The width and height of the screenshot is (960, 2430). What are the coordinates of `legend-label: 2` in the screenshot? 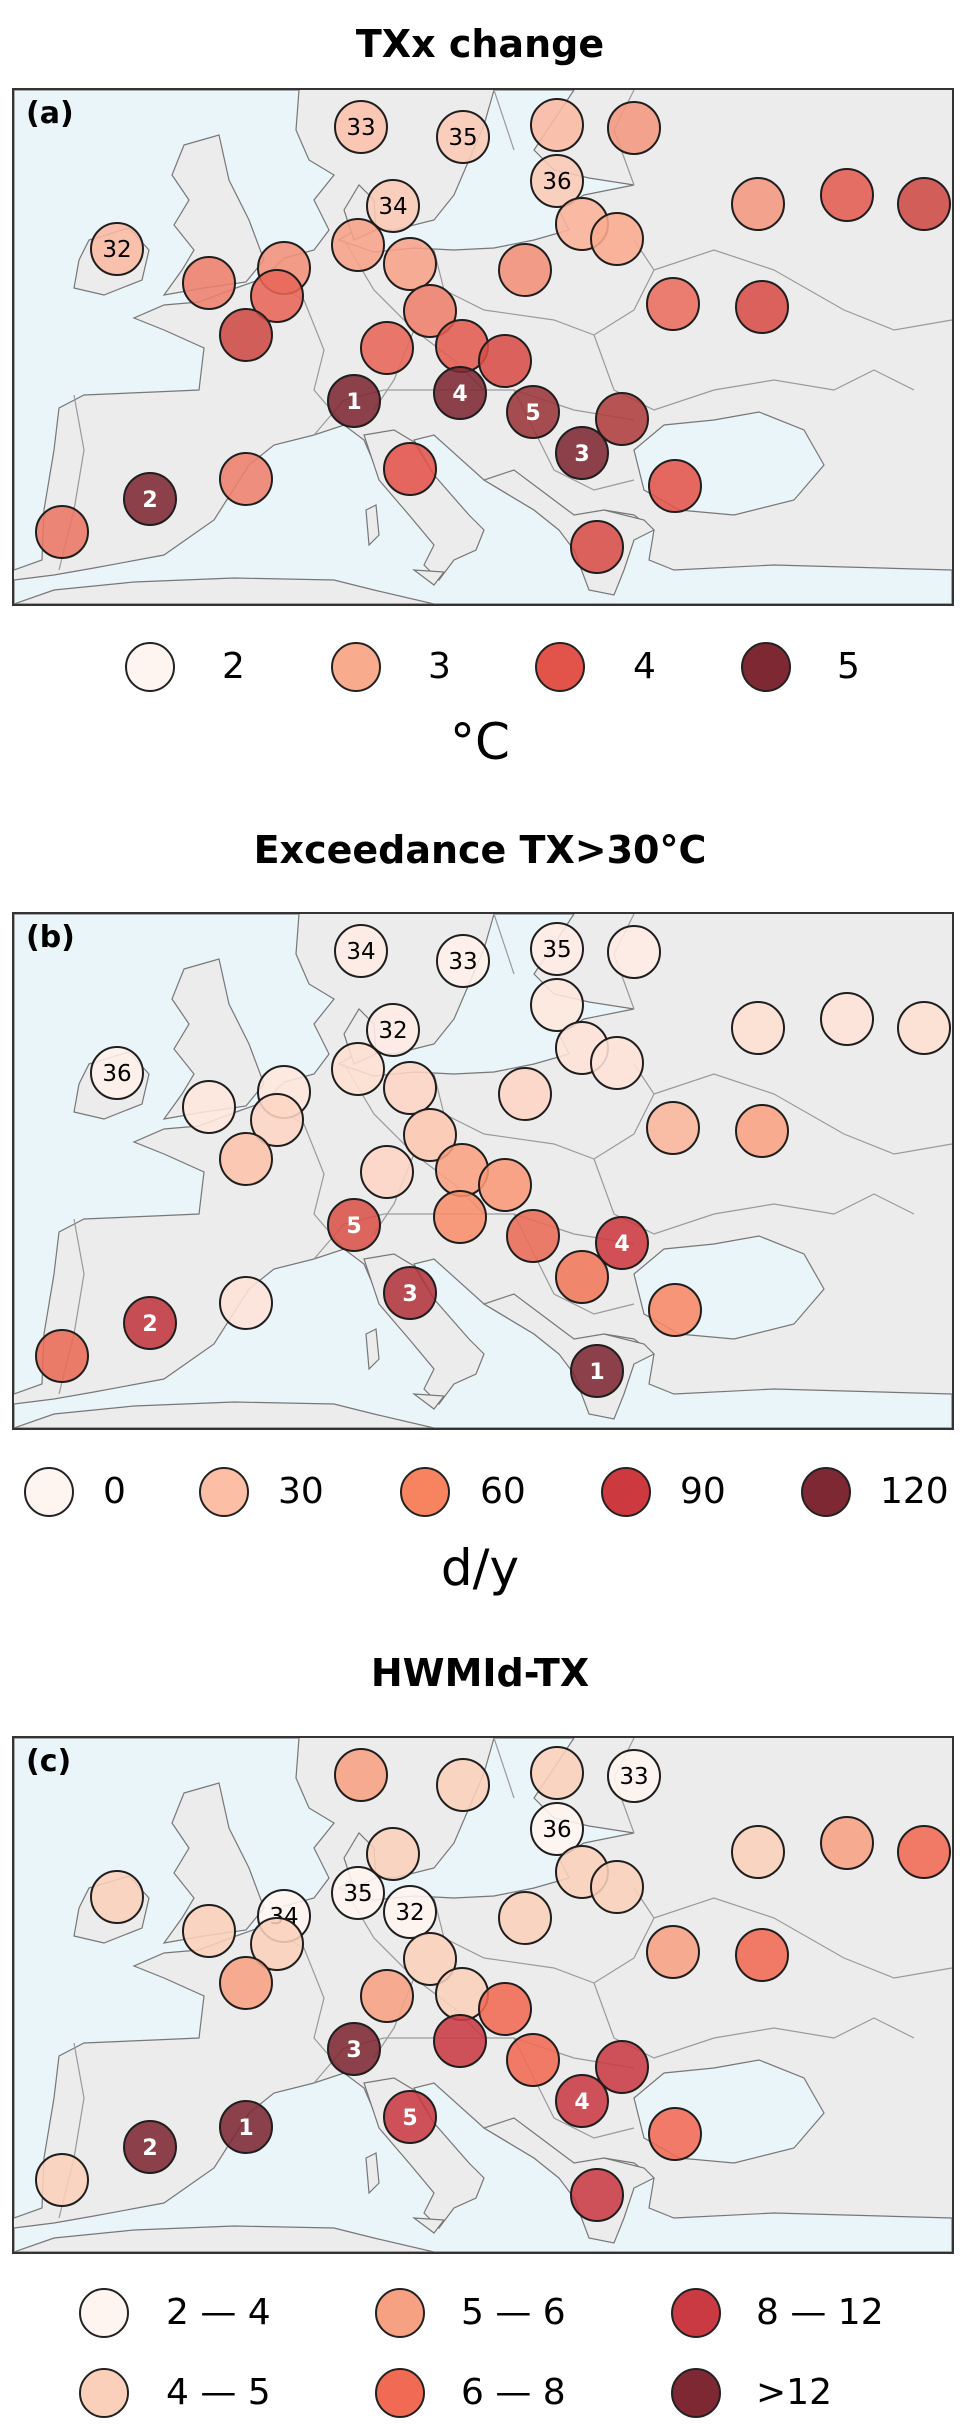 It's located at (233, 666).